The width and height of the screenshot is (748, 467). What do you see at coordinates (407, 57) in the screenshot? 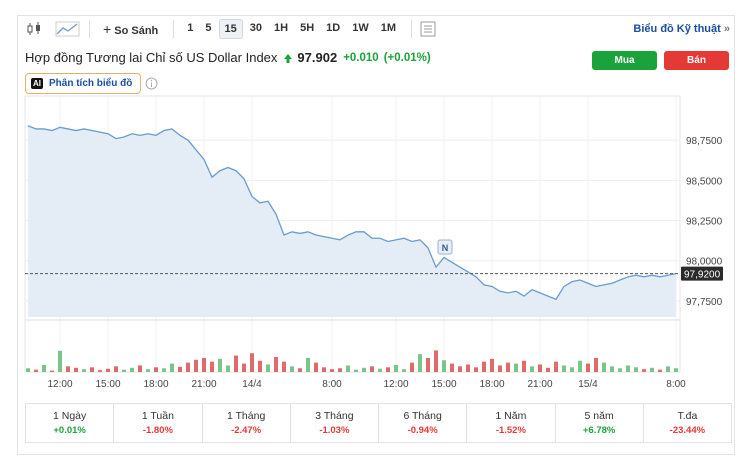
I see `change-percent: (+0.01%)` at bounding box center [407, 57].